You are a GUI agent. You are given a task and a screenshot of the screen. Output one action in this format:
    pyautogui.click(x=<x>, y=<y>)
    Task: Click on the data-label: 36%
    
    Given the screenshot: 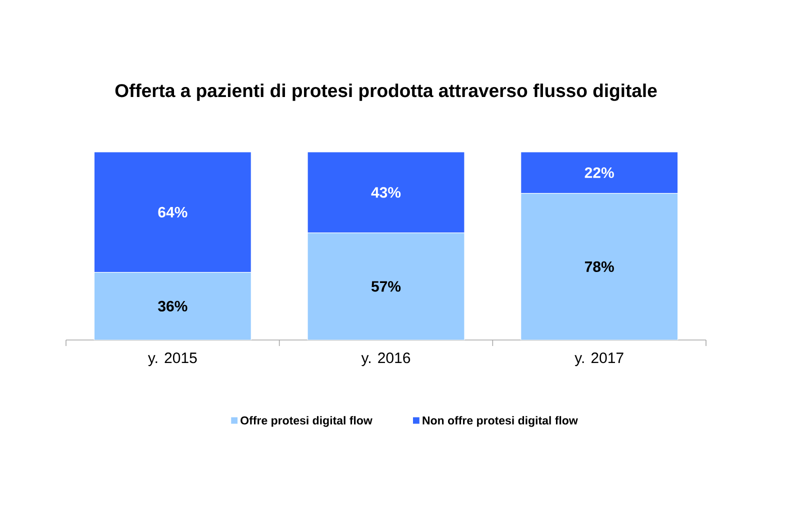 What is the action you would take?
    pyautogui.click(x=173, y=306)
    